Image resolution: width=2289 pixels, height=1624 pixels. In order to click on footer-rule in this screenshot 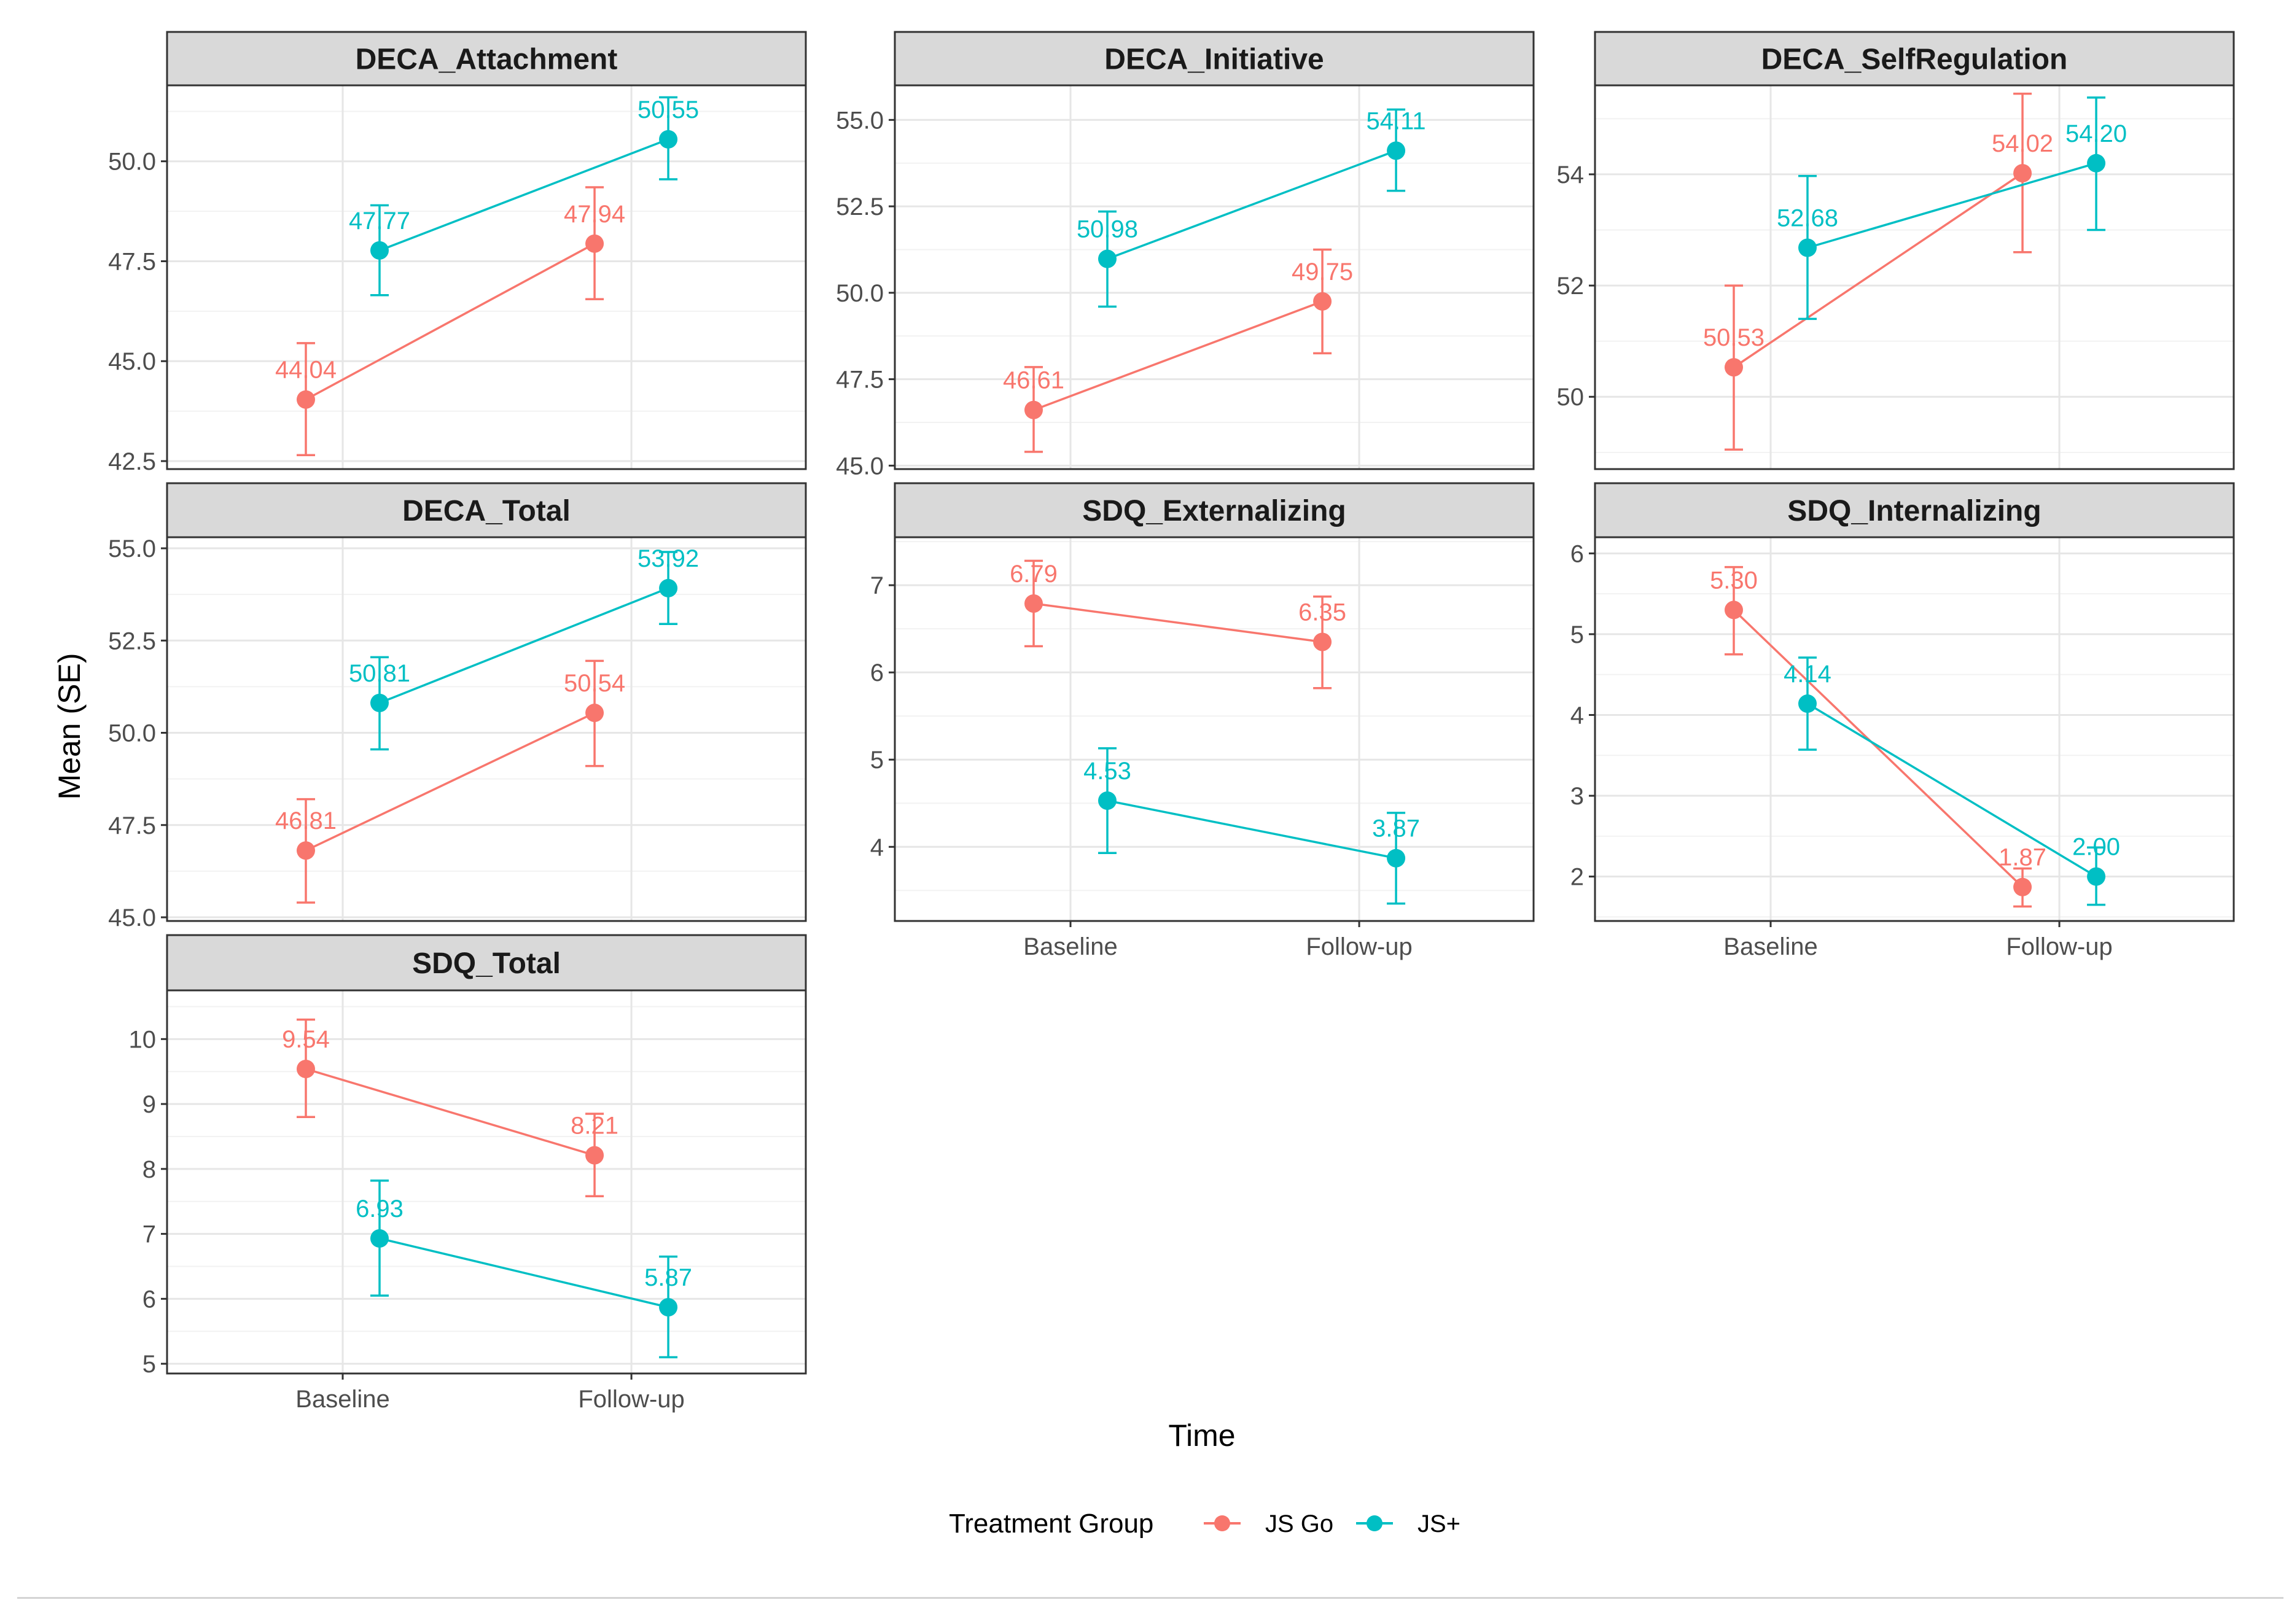, I will do `click(1150, 1598)`.